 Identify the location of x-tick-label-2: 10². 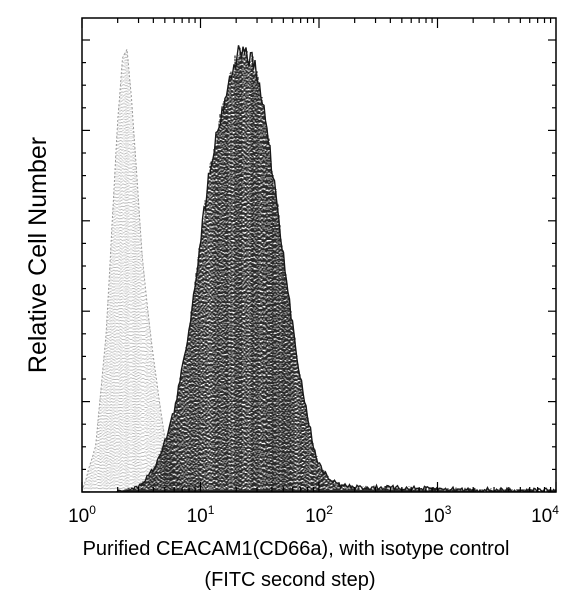
(319, 515).